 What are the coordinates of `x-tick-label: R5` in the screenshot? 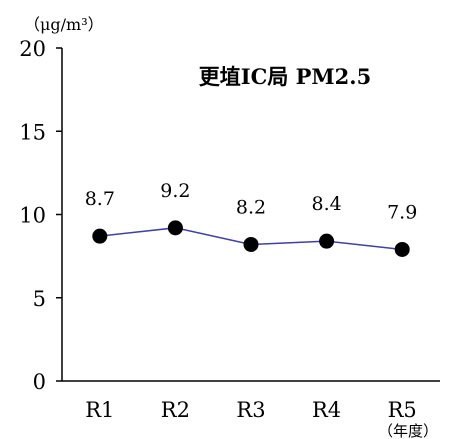 It's located at (402, 410).